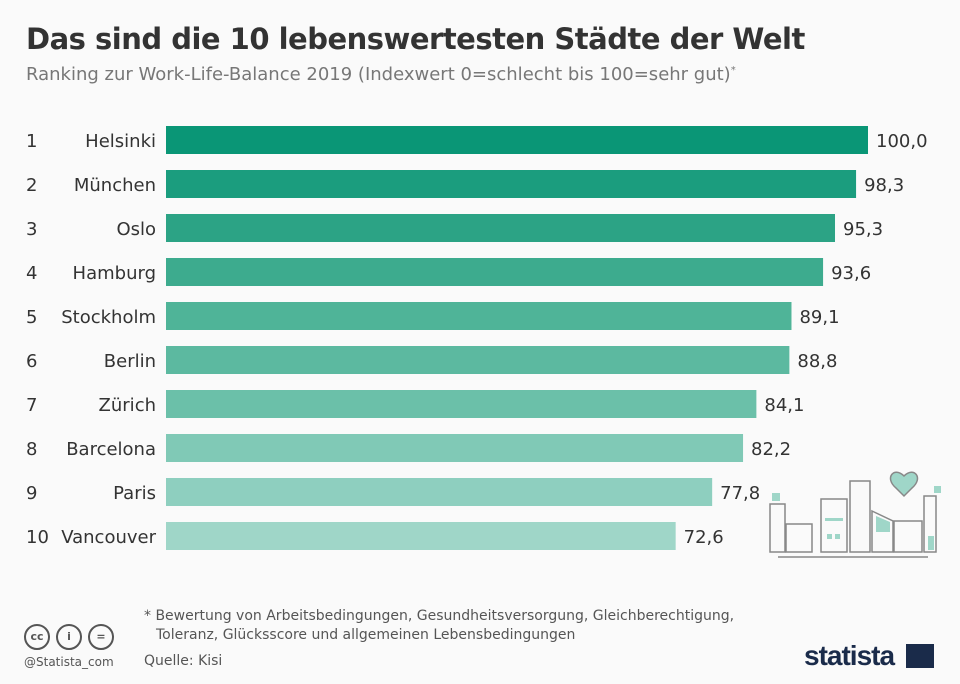 The width and height of the screenshot is (960, 684). Describe the element at coordinates (740, 493) in the screenshot. I see `value-label: 77,8` at that location.